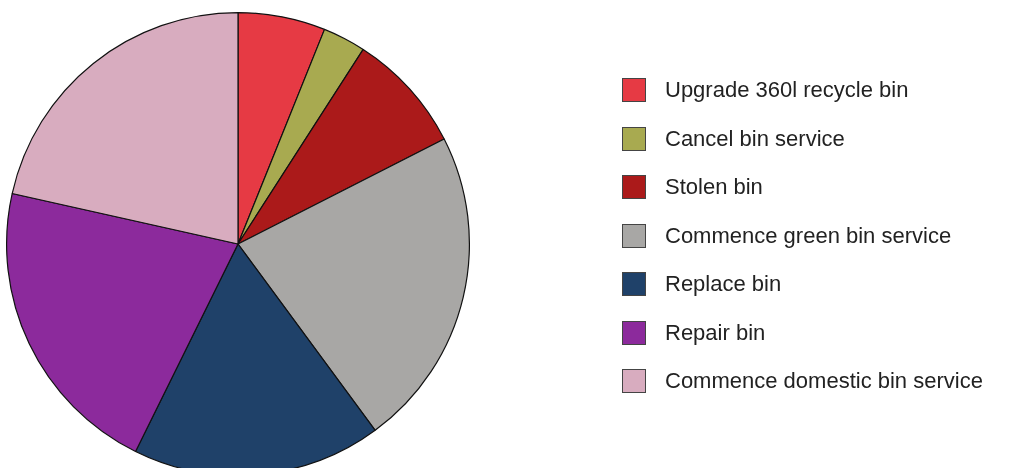 Image resolution: width=1013 pixels, height=468 pixels. What do you see at coordinates (723, 284) in the screenshot?
I see `legend-label: Replace bin` at bounding box center [723, 284].